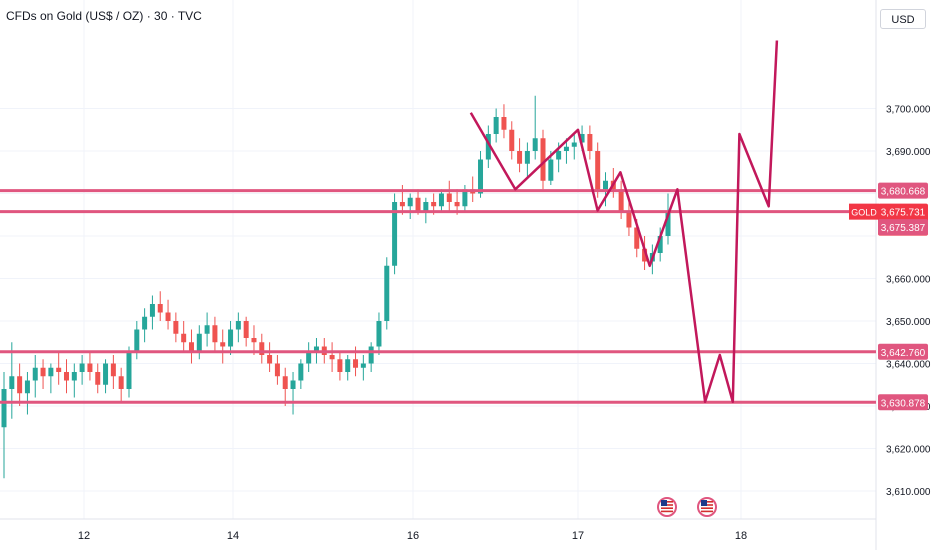  Describe the element at coordinates (908, 280) in the screenshot. I see `y-tick-label: 3,660.000` at that location.